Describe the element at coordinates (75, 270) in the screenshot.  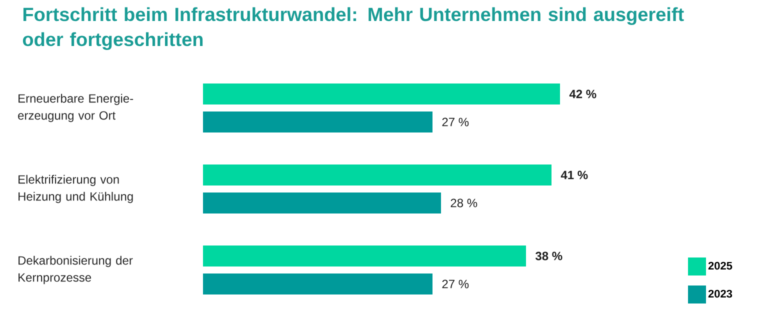
I see `y-tick-label: Dekarbonisierung der Kernprozesse` at that location.